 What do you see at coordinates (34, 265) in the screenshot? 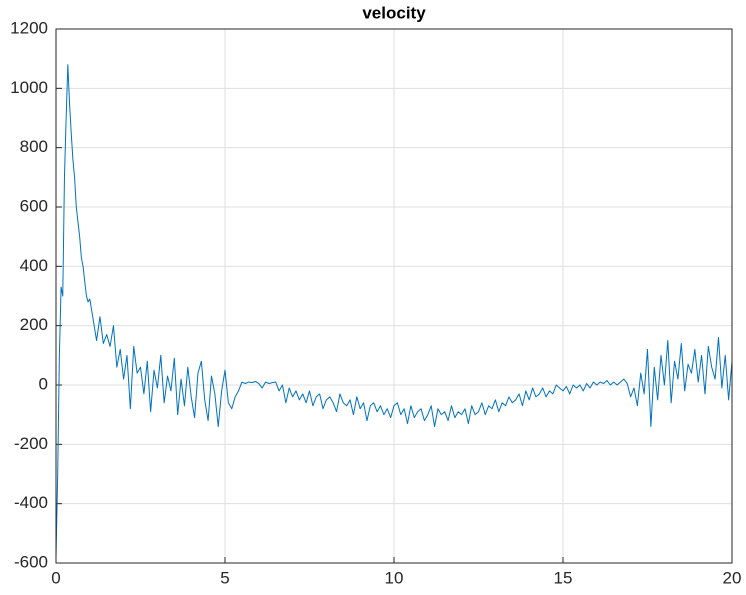
I see `y-tick-label: 400` at bounding box center [34, 265].